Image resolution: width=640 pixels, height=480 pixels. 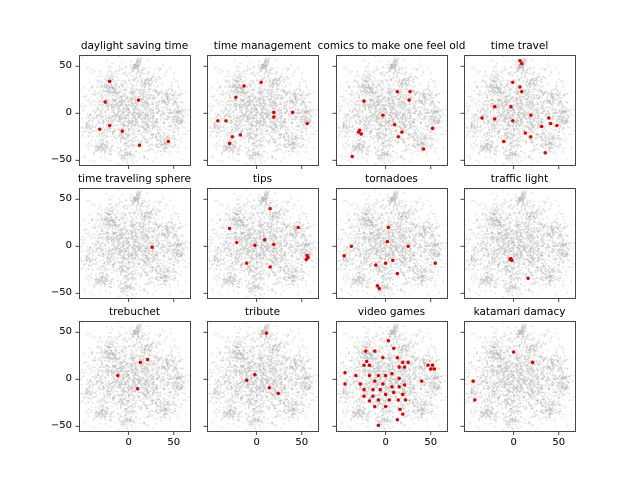 I want to click on subplot-title: time traveling sphere, so click(x=134, y=179).